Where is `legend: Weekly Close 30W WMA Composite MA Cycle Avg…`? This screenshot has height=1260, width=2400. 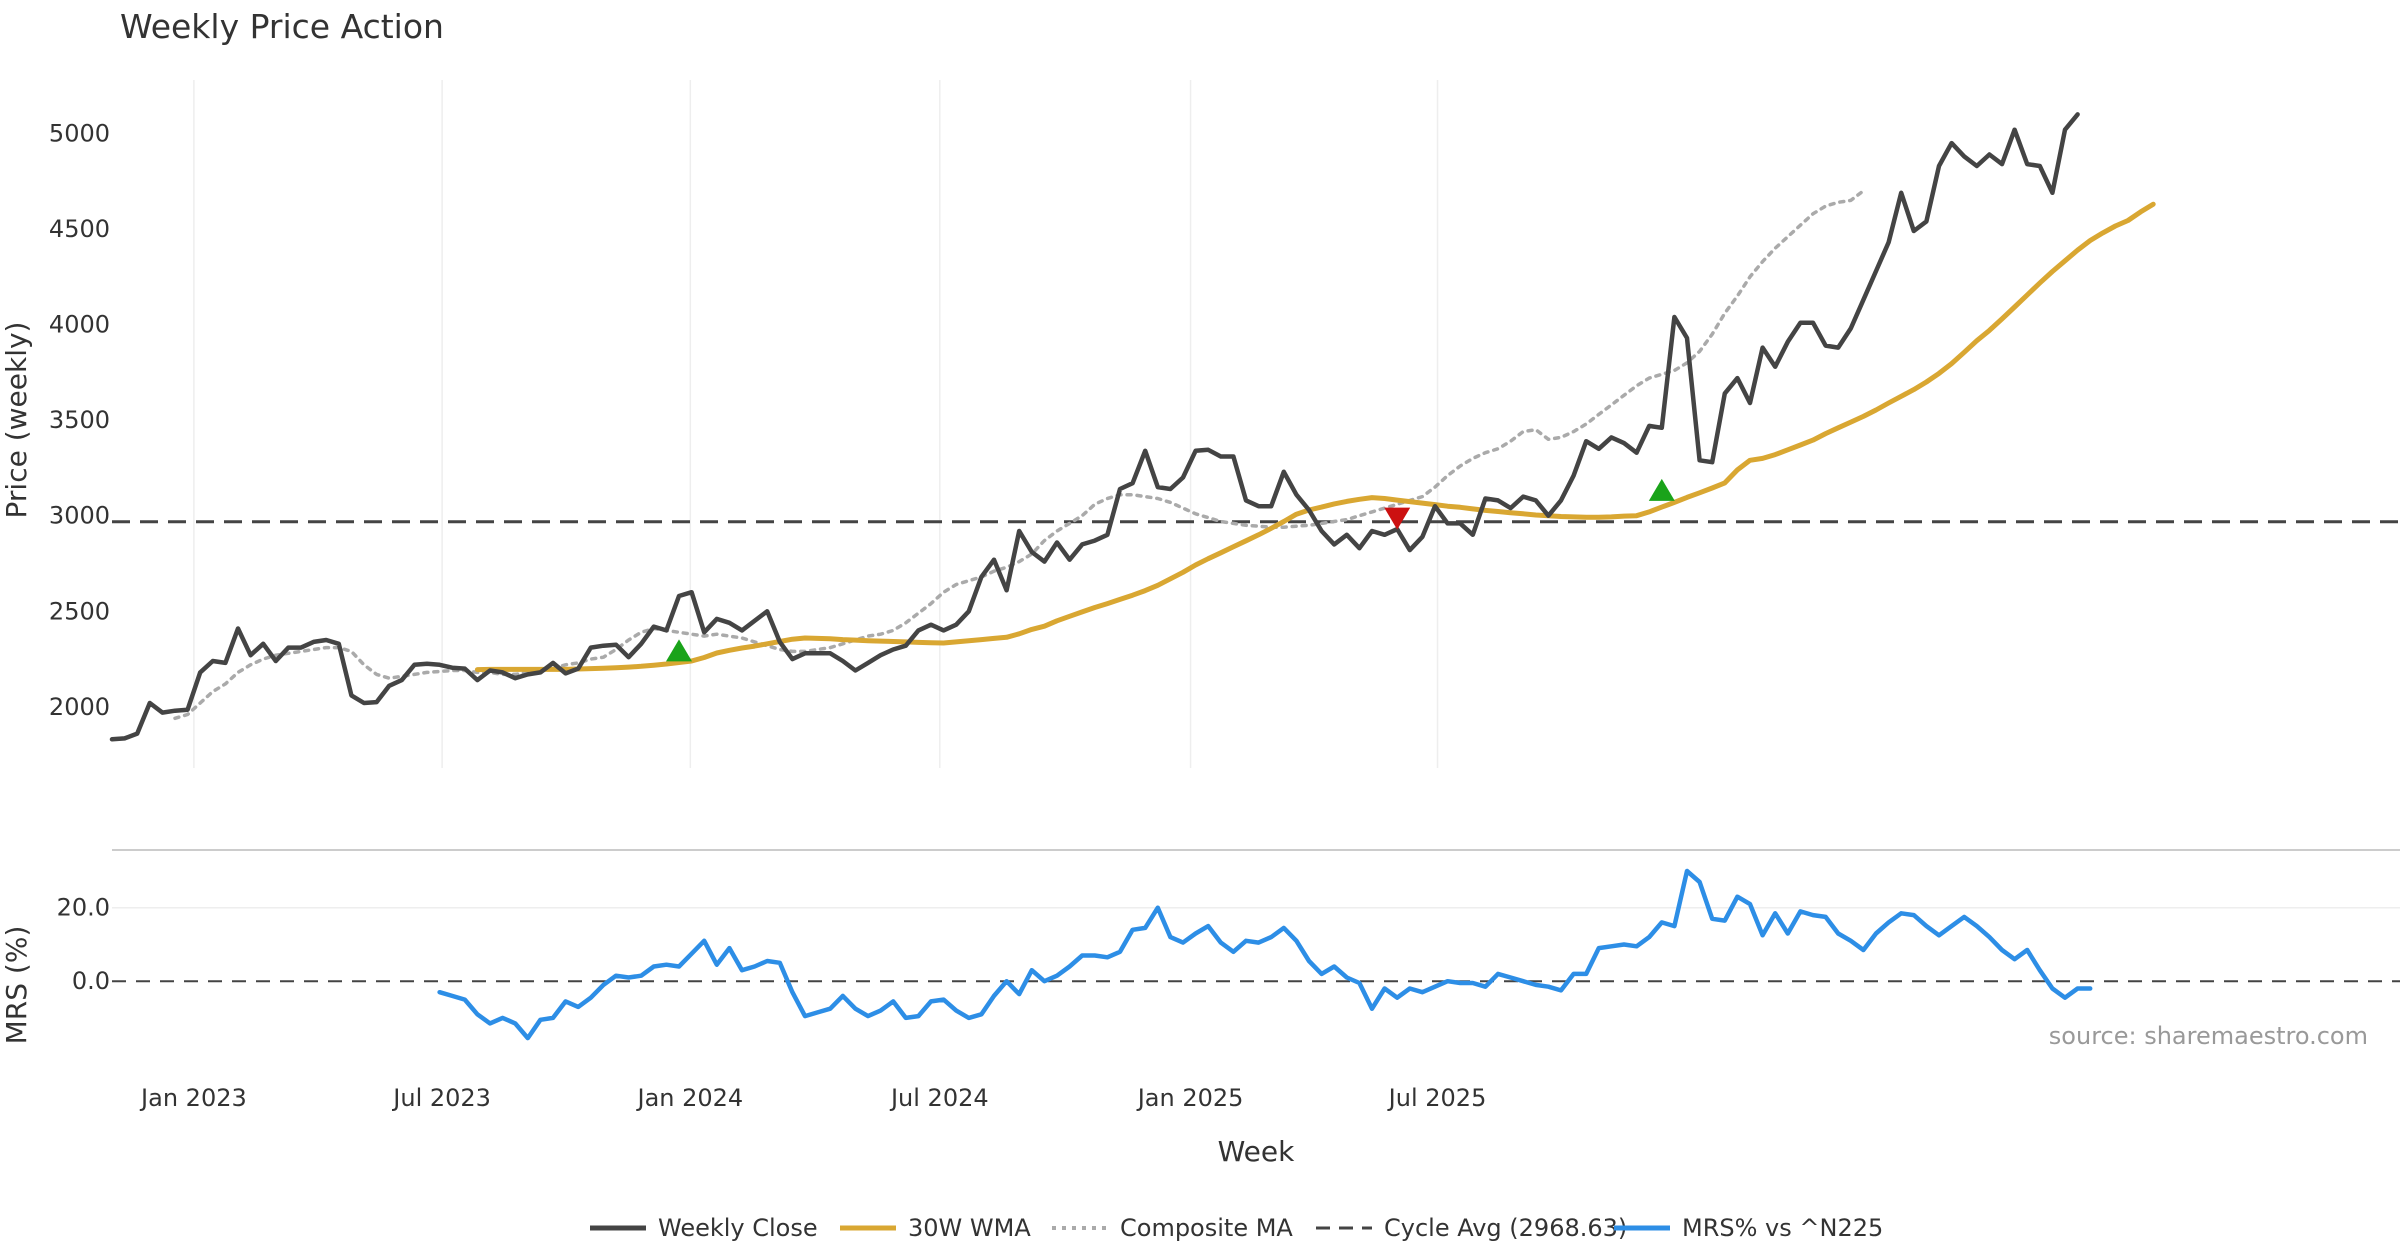 legend: Weekly Close 30W WMA Composite MA Cycle Avg… is located at coordinates (1236, 1228).